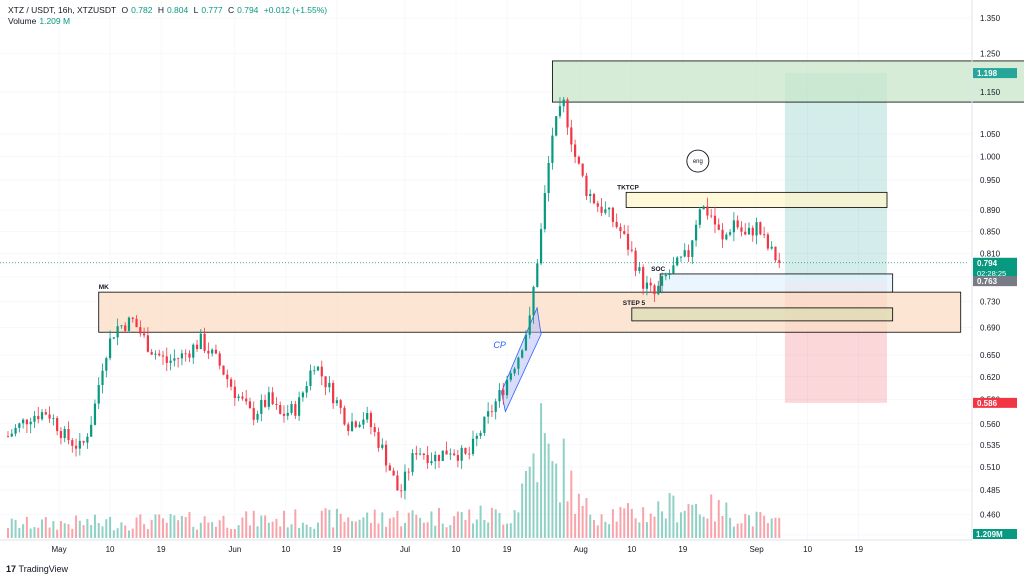 The image size is (1024, 582). Describe the element at coordinates (990, 377) in the screenshot. I see `y-tick-label: 0.620` at that location.